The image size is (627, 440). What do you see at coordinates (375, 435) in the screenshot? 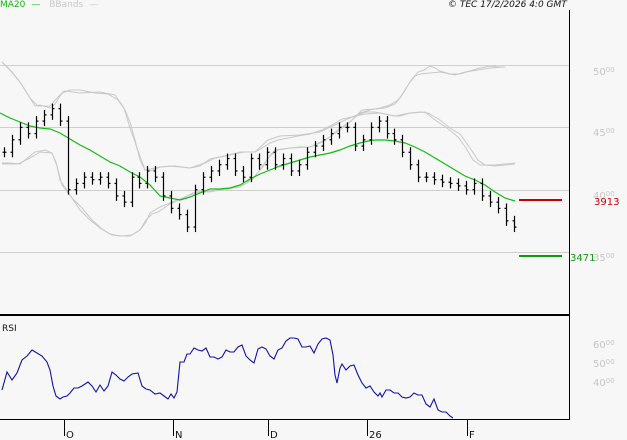
I see `x-tick-2026: 26` at bounding box center [375, 435].